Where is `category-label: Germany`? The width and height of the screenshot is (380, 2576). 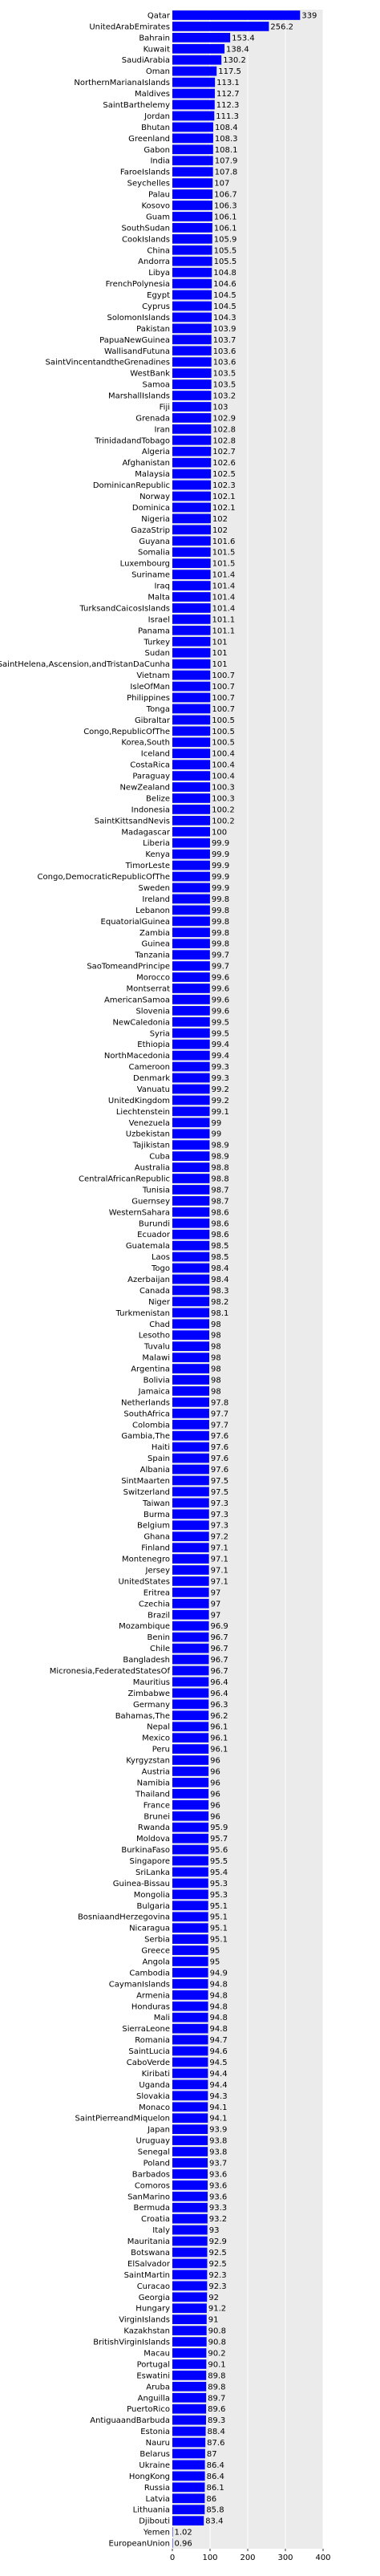 category-label: Germany is located at coordinates (151, 1705).